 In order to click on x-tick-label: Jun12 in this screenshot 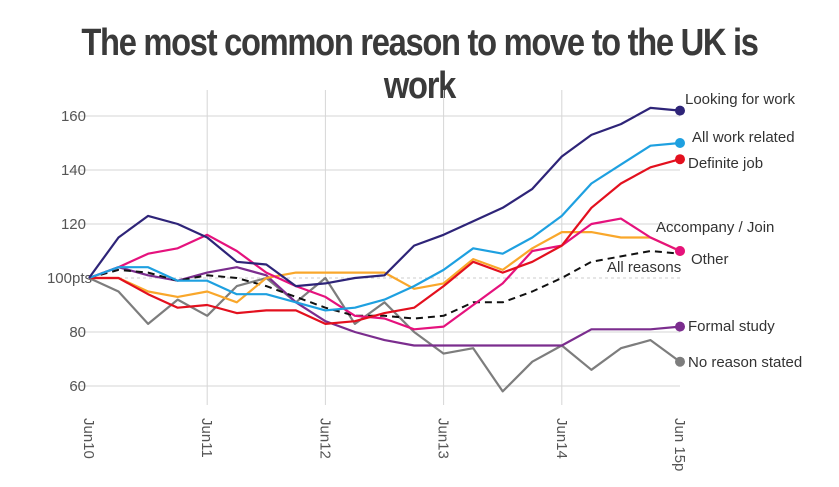, I will do `click(324, 438)`.